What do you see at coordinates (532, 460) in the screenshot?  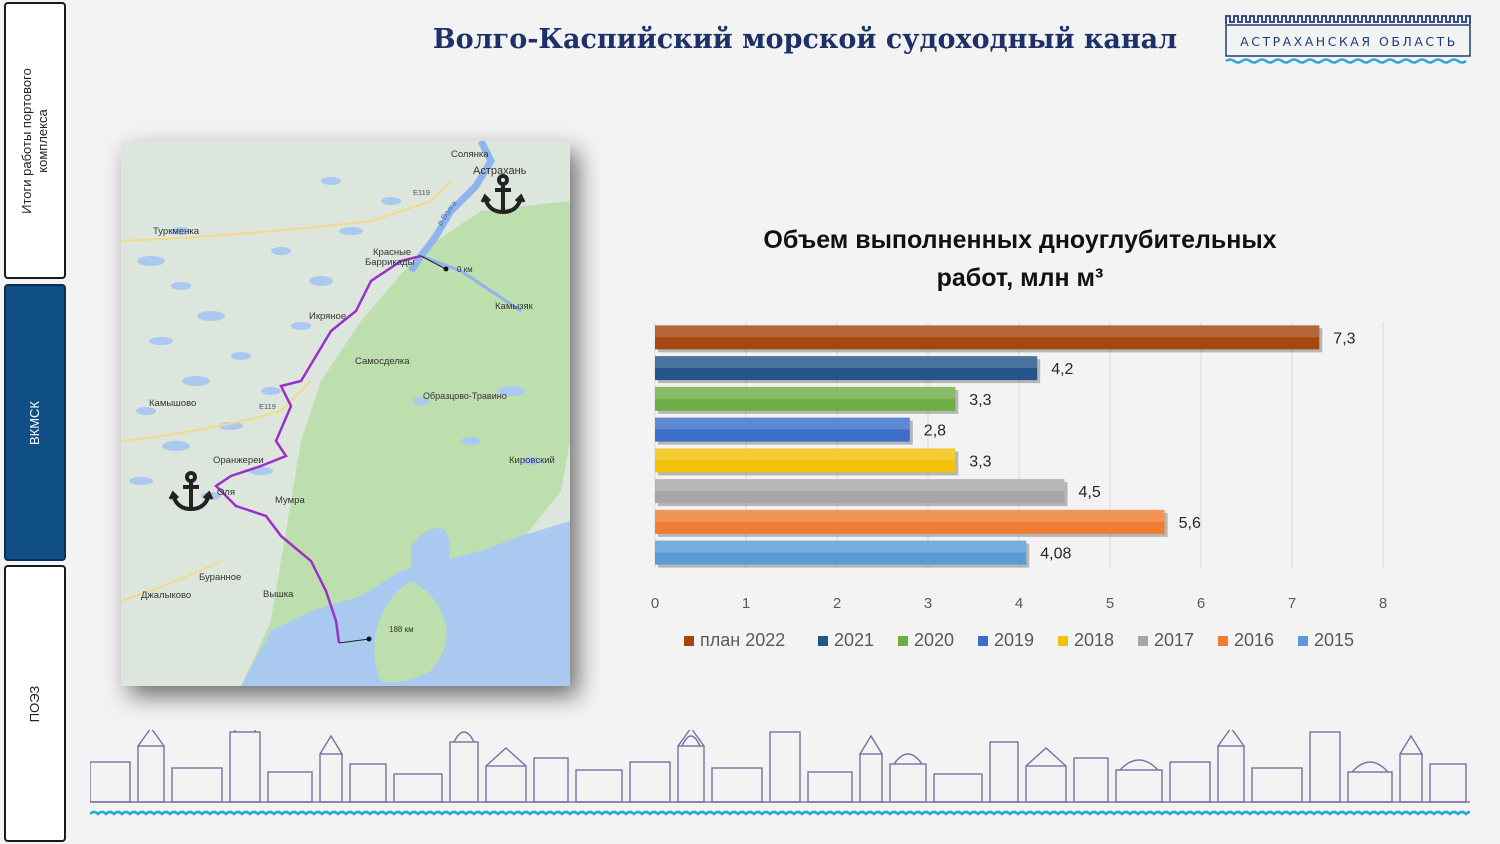 I see `map-label-kirovsky: Кировский` at bounding box center [532, 460].